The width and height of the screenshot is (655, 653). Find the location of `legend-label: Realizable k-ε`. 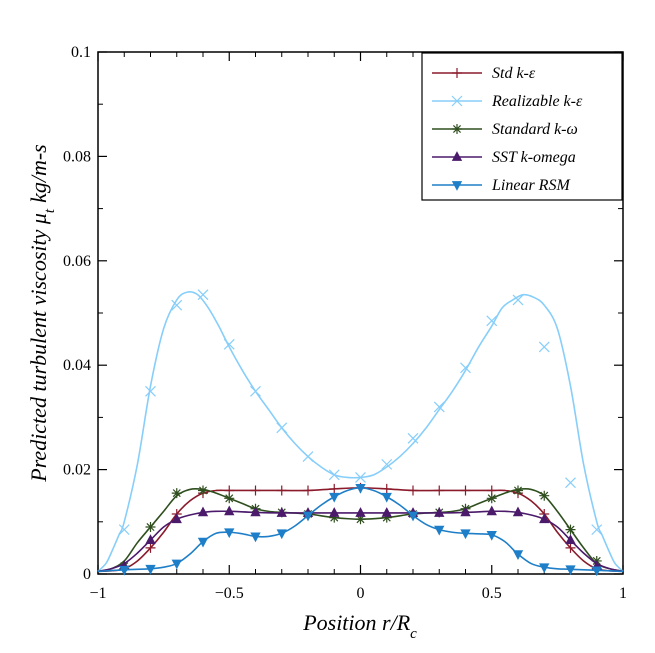

legend-label: Realizable k-ε is located at coordinates (537, 101).